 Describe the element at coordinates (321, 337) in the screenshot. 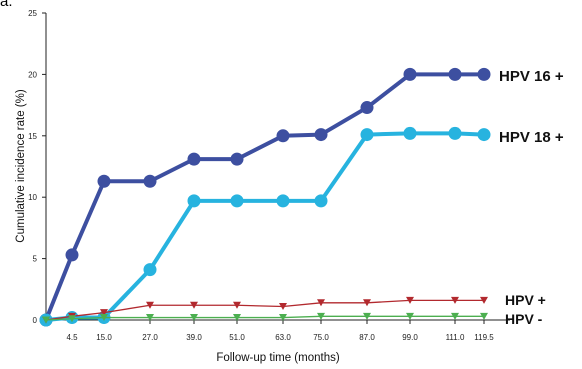

I see `x-tick-label: 75.0` at that location.